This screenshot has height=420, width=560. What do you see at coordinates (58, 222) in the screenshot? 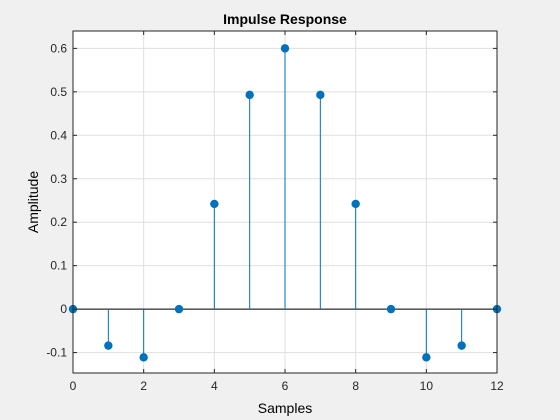
I see `y-tick-label: 0.2` at bounding box center [58, 222].